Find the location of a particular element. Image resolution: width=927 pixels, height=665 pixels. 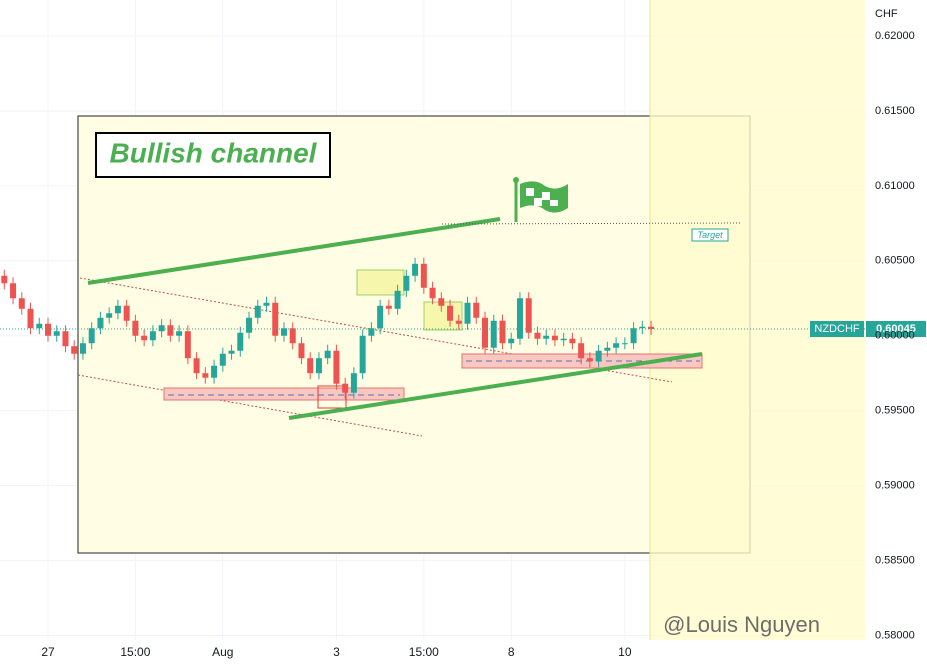

flag is located at coordinates (540, 199).